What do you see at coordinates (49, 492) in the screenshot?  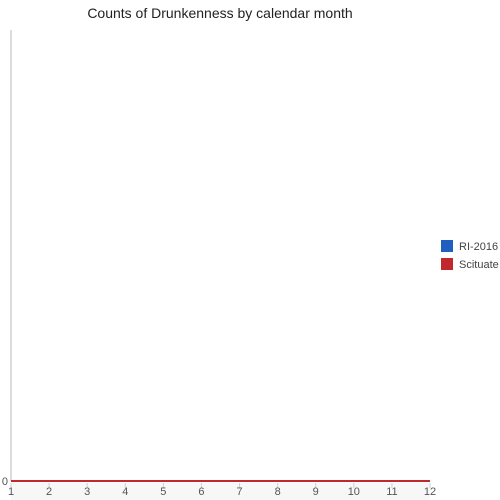 I see `x-tick-label: 2` at bounding box center [49, 492].